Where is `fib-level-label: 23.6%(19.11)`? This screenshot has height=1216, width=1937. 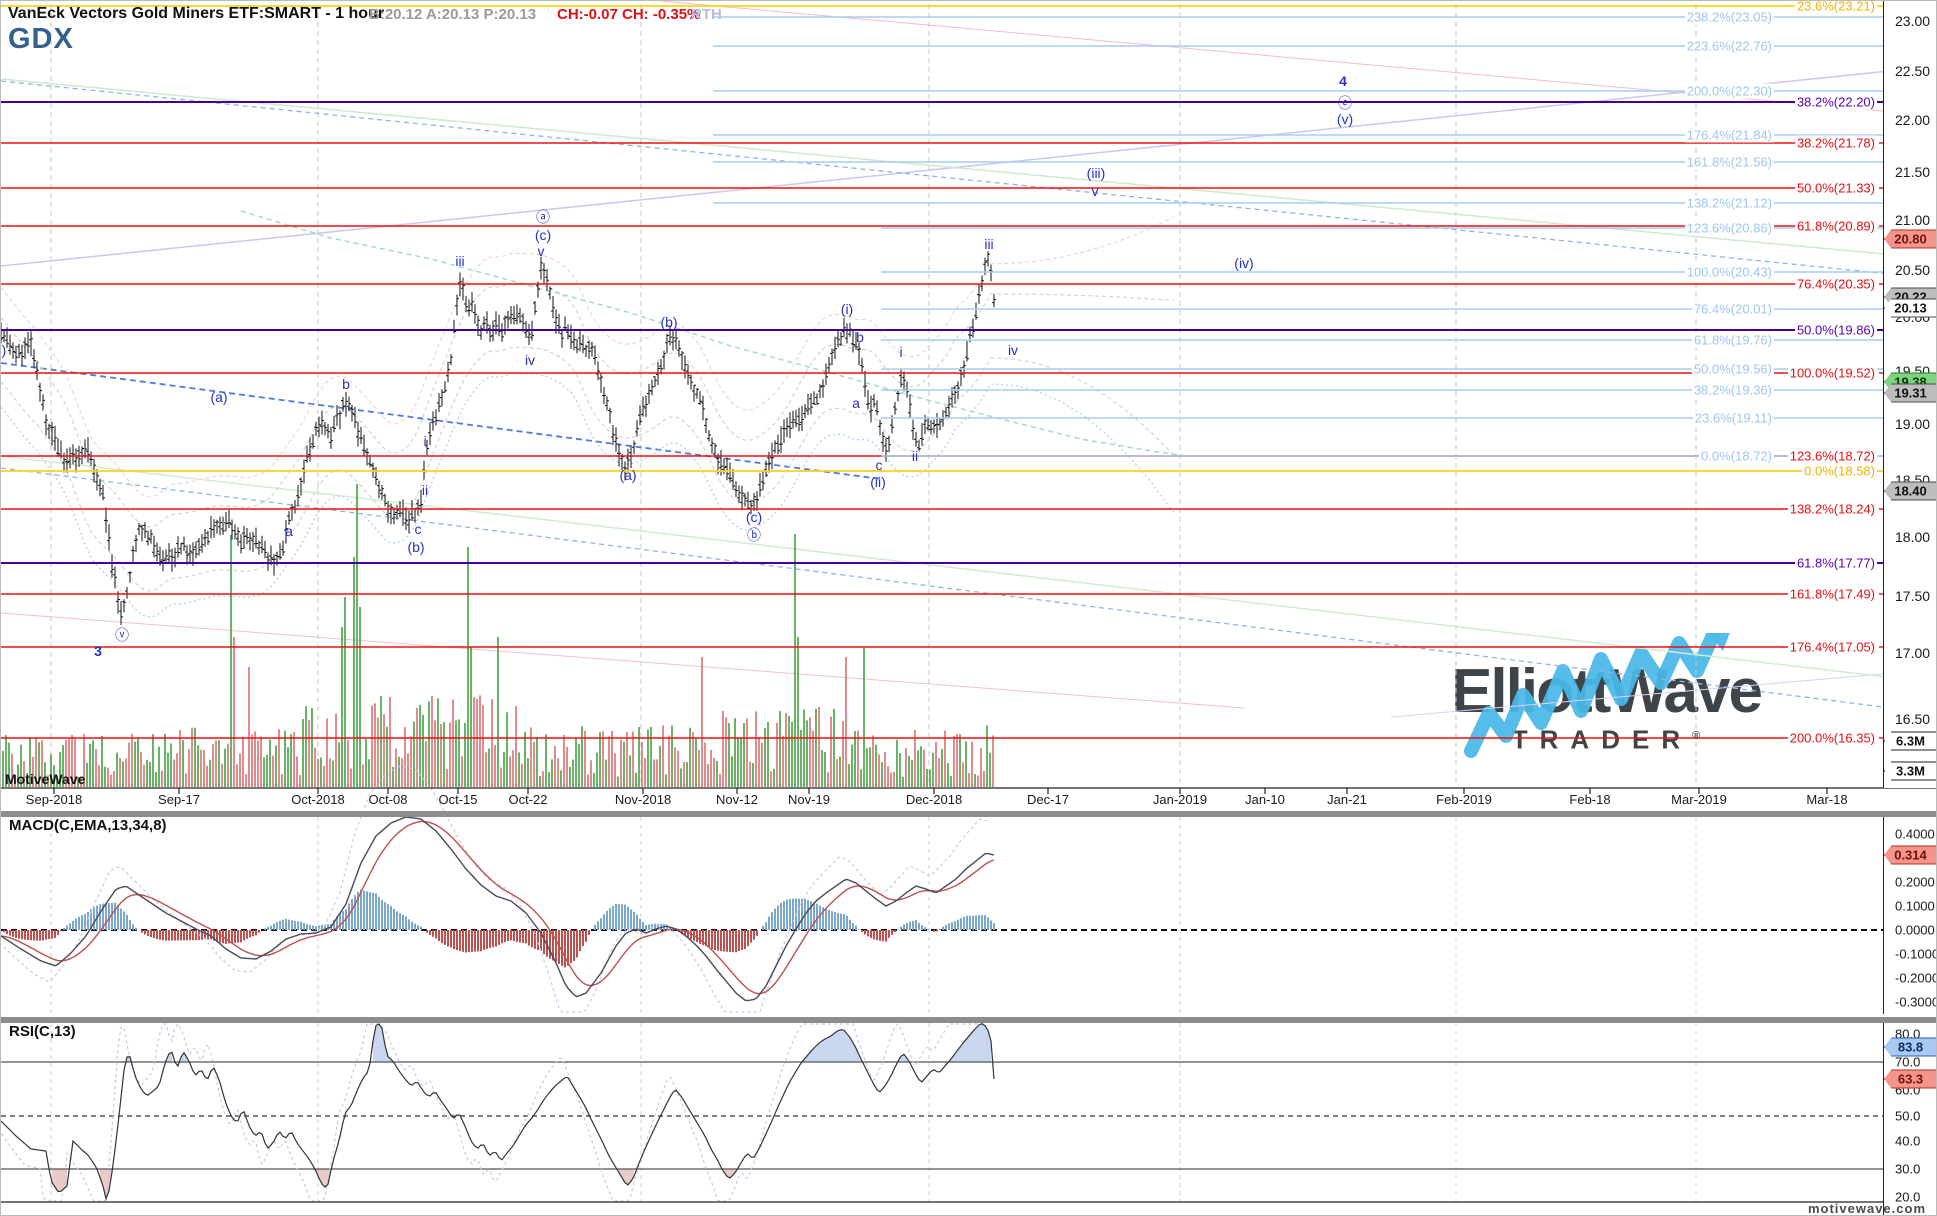
fib-level-label: 23.6%(19.11) is located at coordinates (1733, 418).